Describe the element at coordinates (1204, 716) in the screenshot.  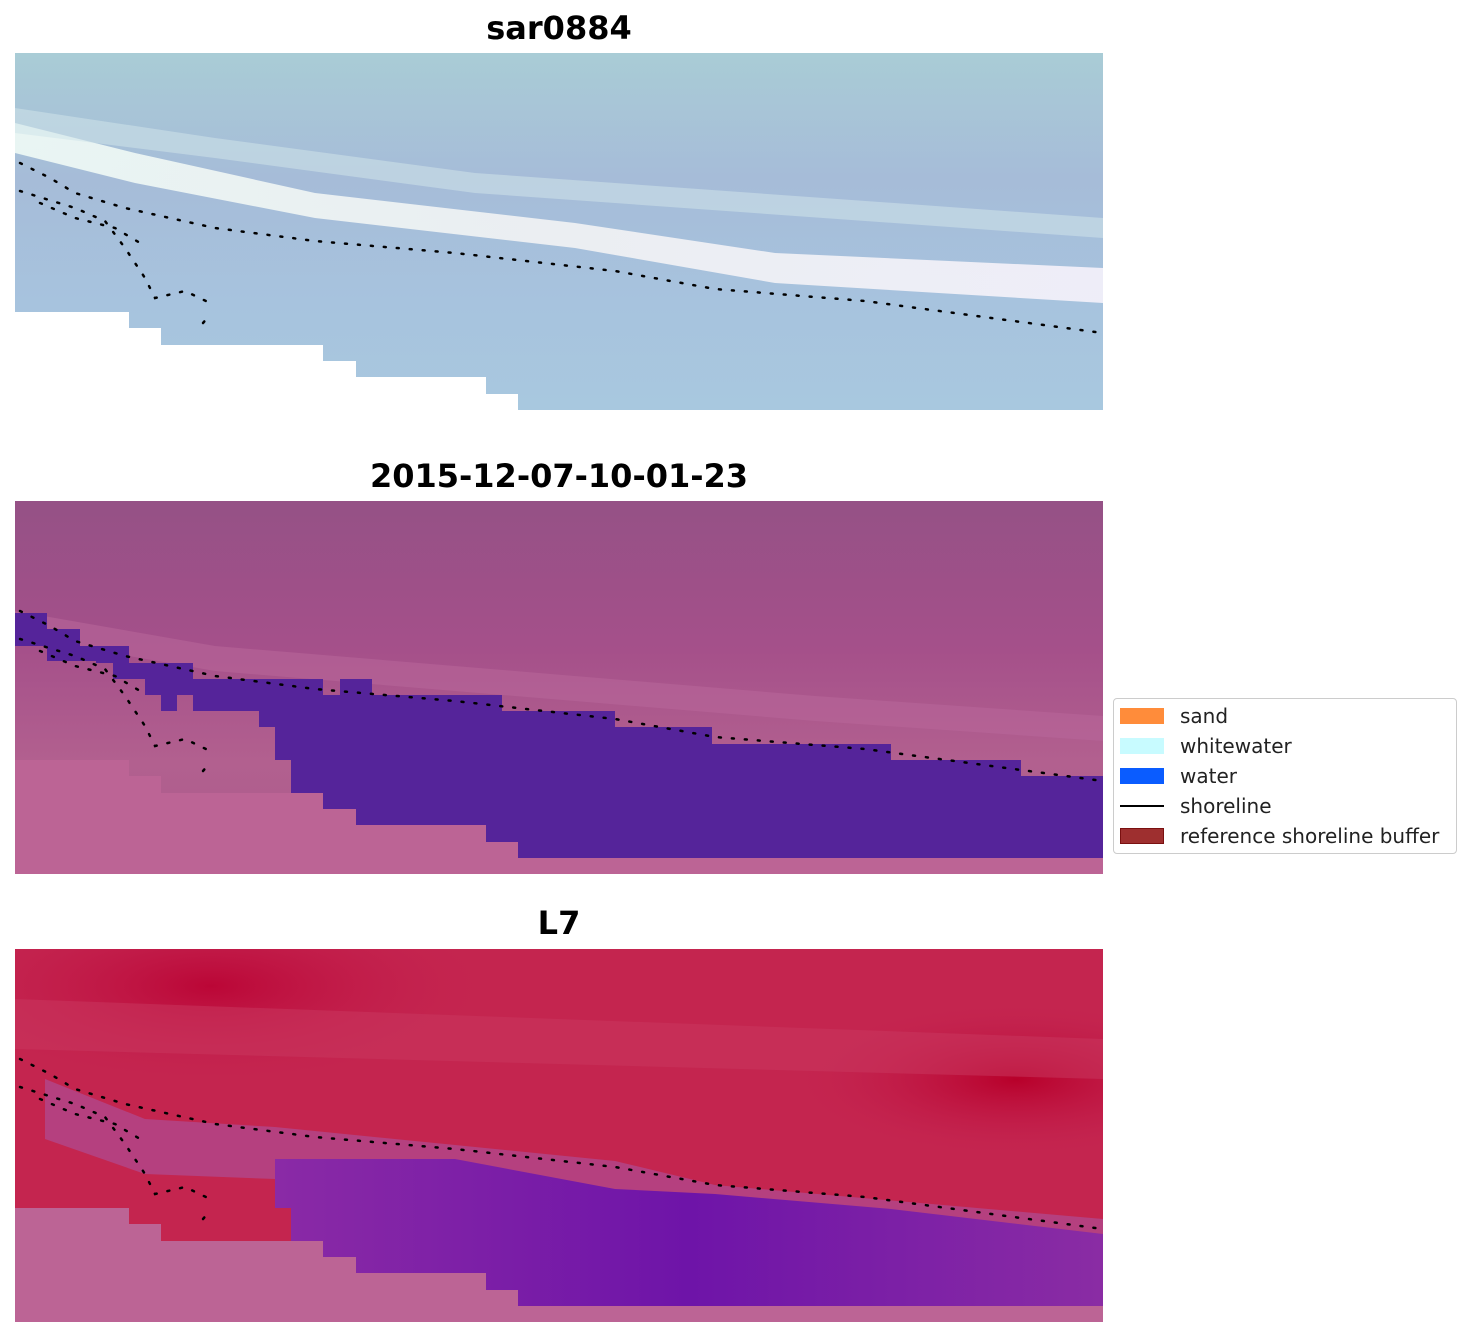
I see `legend-label: sand` at that location.